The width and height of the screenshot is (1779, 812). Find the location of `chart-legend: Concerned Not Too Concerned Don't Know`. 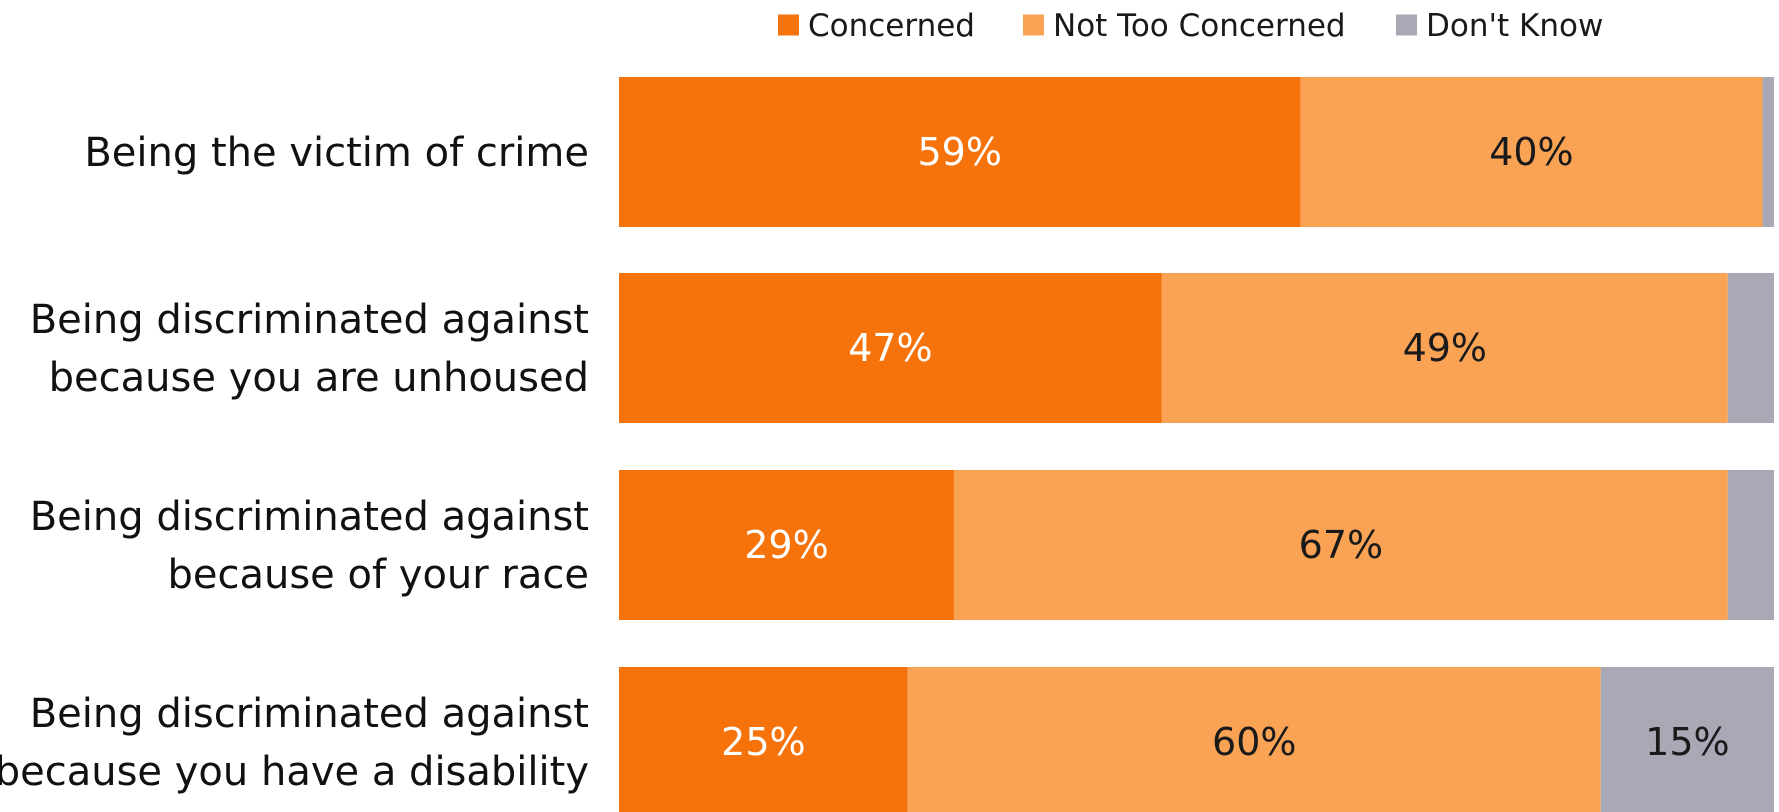

chart-legend: Concerned Not Too Concerned Don't Know is located at coordinates (1190, 26).